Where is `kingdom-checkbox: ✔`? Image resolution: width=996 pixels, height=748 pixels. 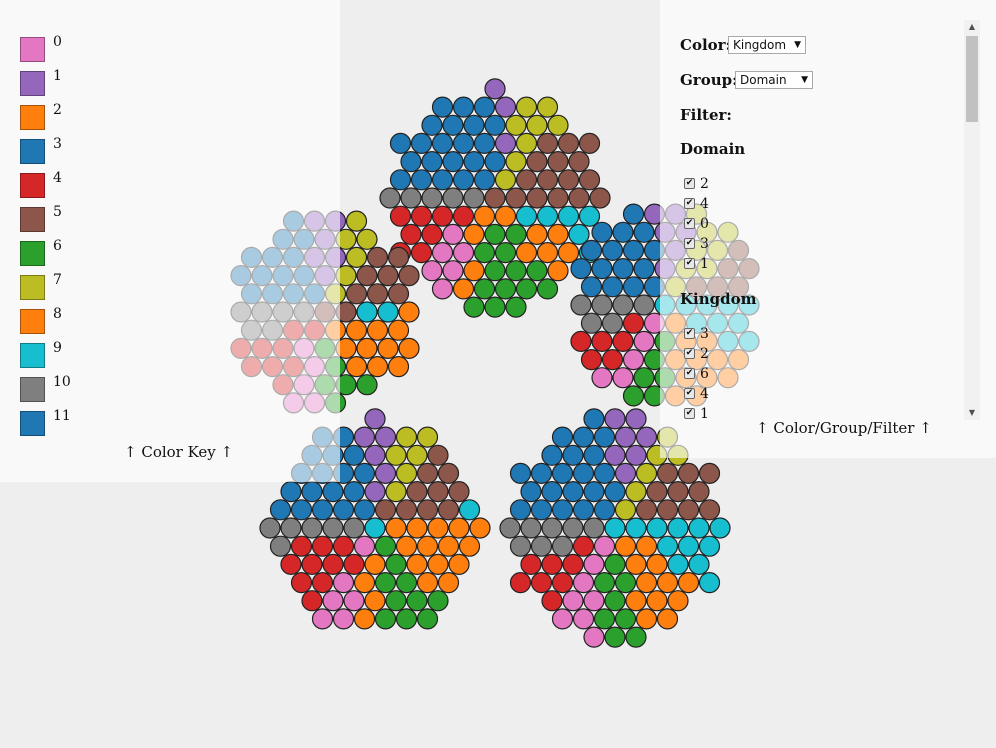
kingdom-checkbox: ✔ is located at coordinates (689, 373).